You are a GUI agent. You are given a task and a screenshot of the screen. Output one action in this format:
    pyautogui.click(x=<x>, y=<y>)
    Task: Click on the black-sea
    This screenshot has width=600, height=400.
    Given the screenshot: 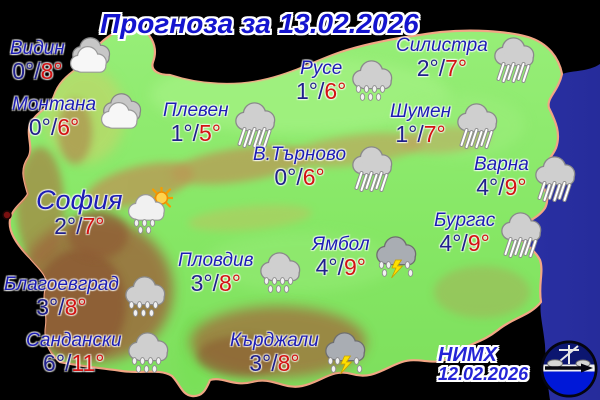 What is the action you would take?
    pyautogui.click(x=558, y=232)
    